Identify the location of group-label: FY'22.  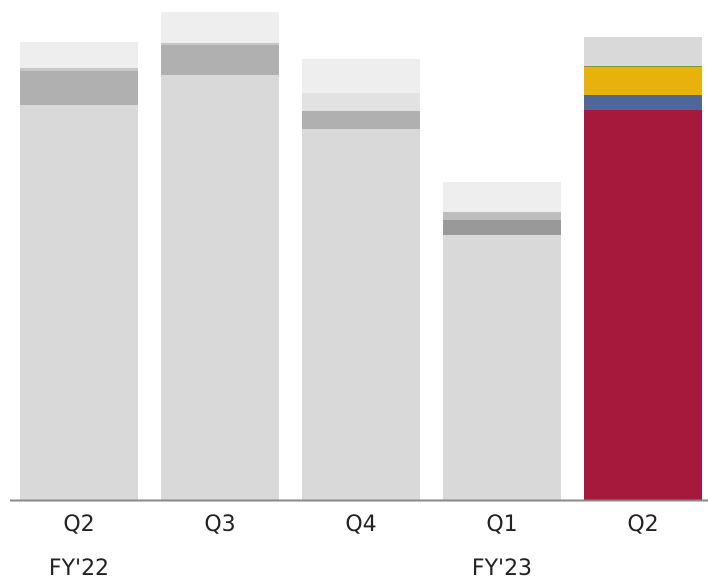
(79, 568).